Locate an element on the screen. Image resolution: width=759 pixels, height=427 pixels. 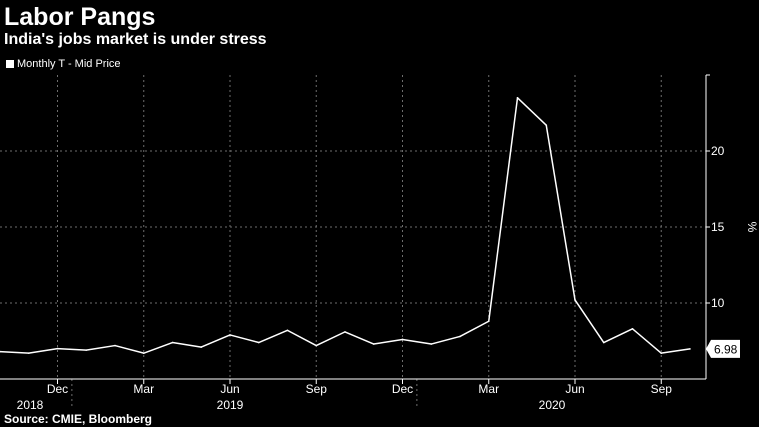
label-layer: 6.98 is located at coordinates (723, 348).